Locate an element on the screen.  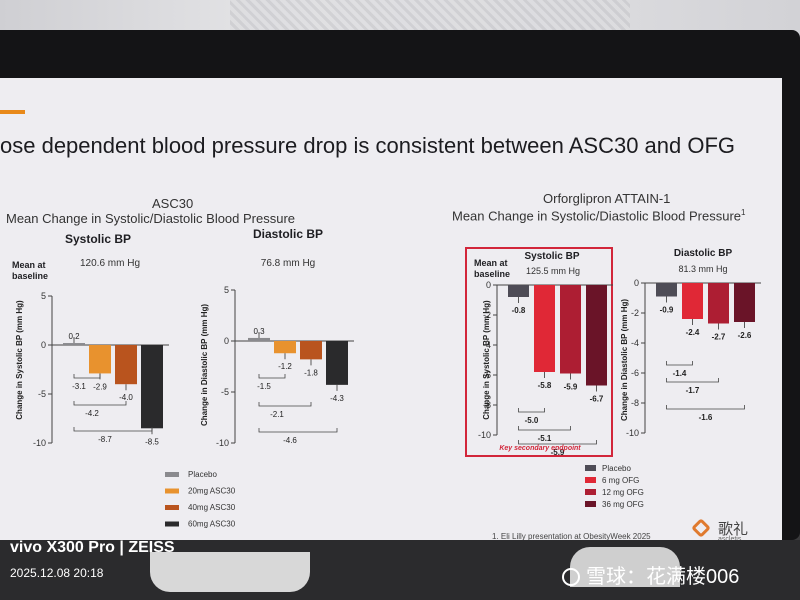
left-title: ASC30 is located at coordinates (173, 203).